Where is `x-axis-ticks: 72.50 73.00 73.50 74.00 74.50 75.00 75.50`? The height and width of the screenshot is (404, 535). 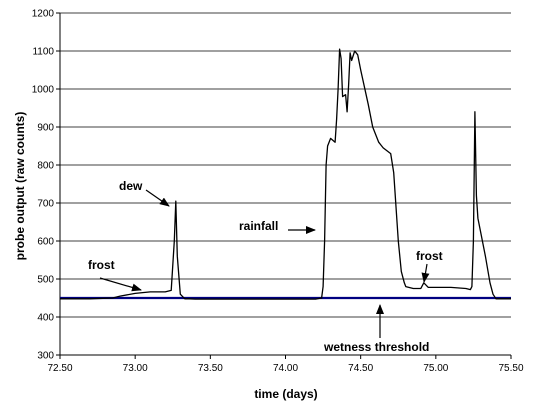 x-axis-ticks: 72.50 73.00 73.50 74.00 74.50 75.00 75.50 is located at coordinates (285, 364).